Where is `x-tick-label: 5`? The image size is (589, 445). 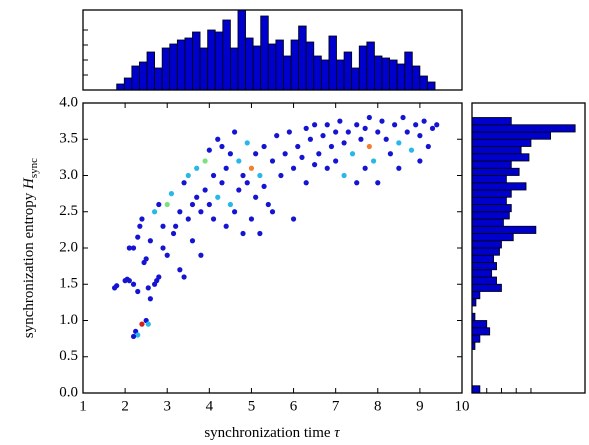 x-tick-label: 5 is located at coordinates (252, 406).